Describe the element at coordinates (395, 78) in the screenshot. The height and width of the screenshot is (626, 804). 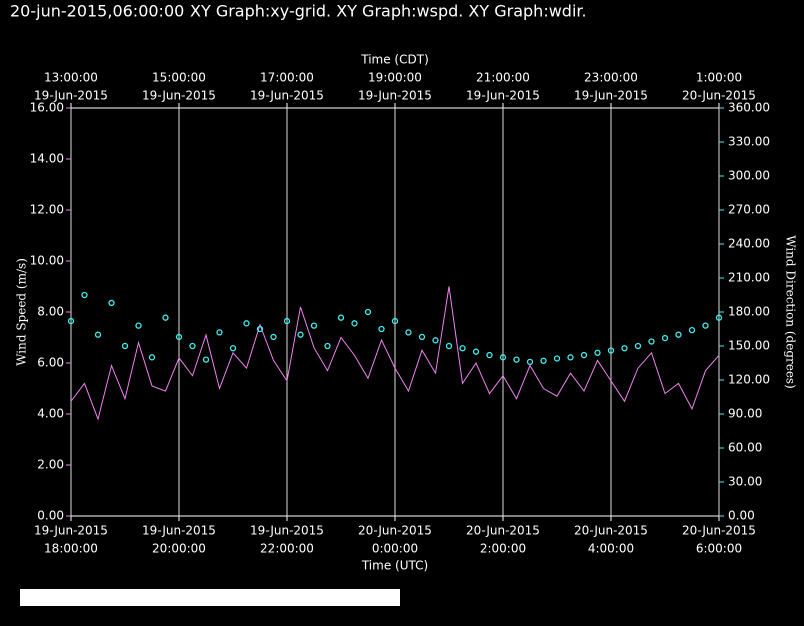
I see `x2-tick-label: 19:00:00` at that location.